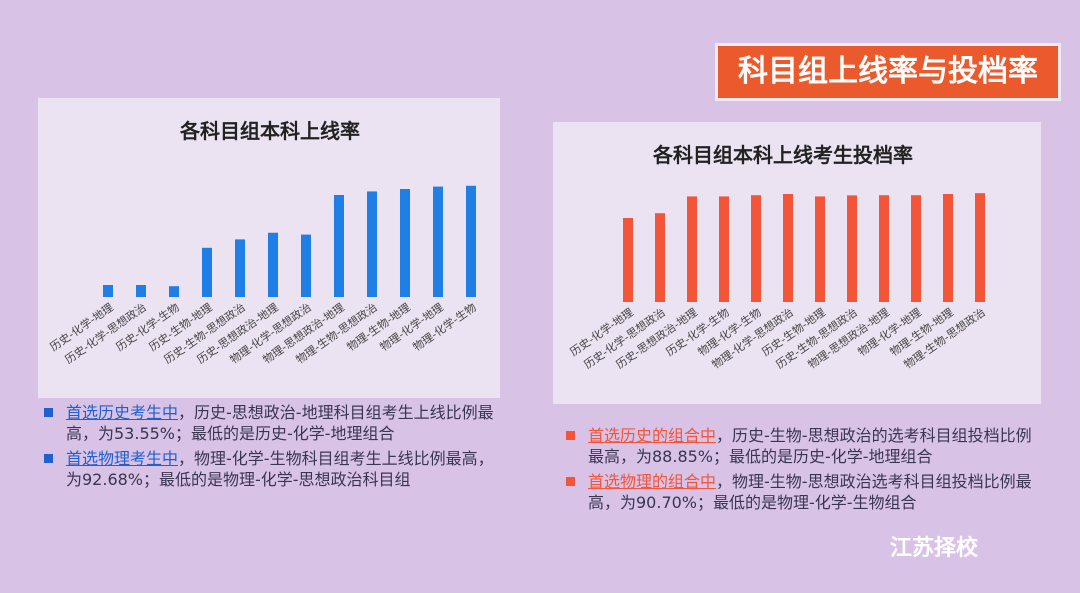 This screenshot has height=593, width=1080. What do you see at coordinates (122, 412) in the screenshot?
I see `note-lead: 首选历史考生中` at bounding box center [122, 412].